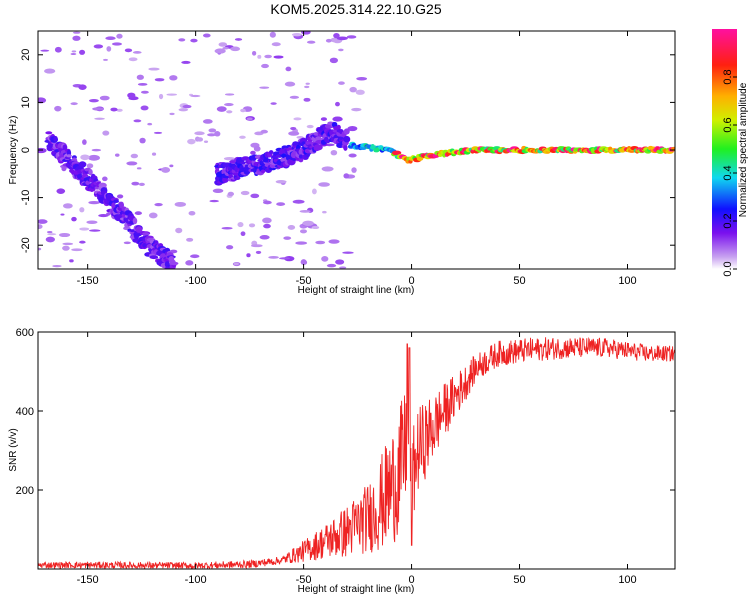 The width and height of the screenshot is (750, 600). I want to click on page-title: KOM5.2025.314.22.10.G25, so click(356, 9).